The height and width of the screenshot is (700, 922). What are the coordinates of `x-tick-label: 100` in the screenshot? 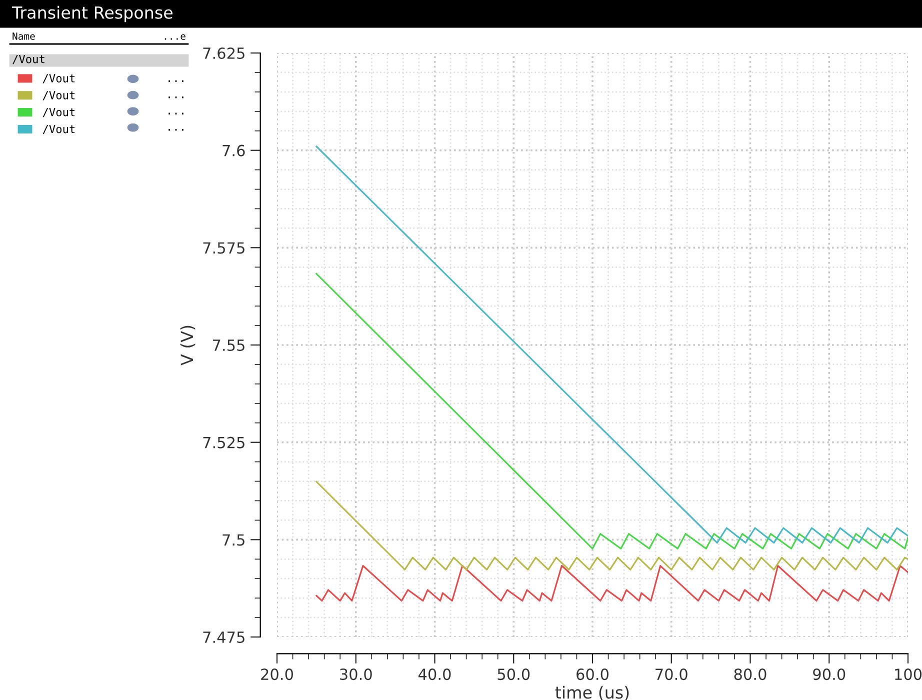 It's located at (908, 674).